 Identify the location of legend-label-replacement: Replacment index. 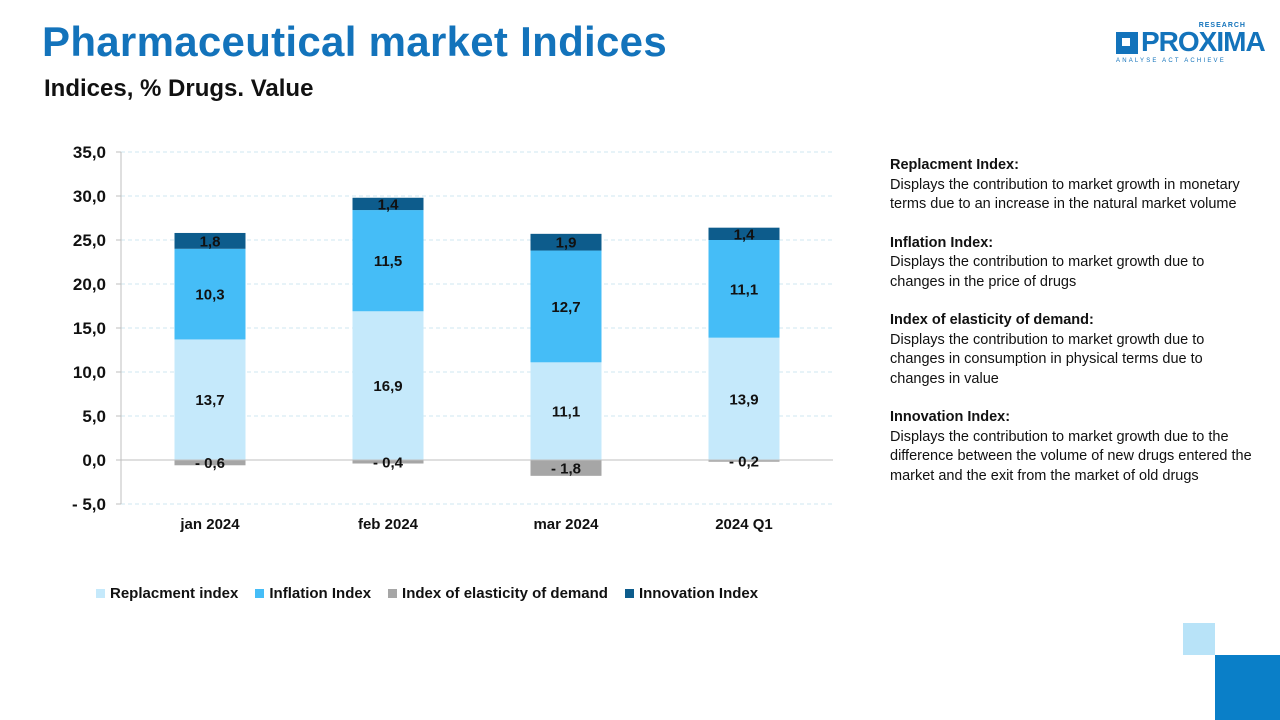
(174, 593).